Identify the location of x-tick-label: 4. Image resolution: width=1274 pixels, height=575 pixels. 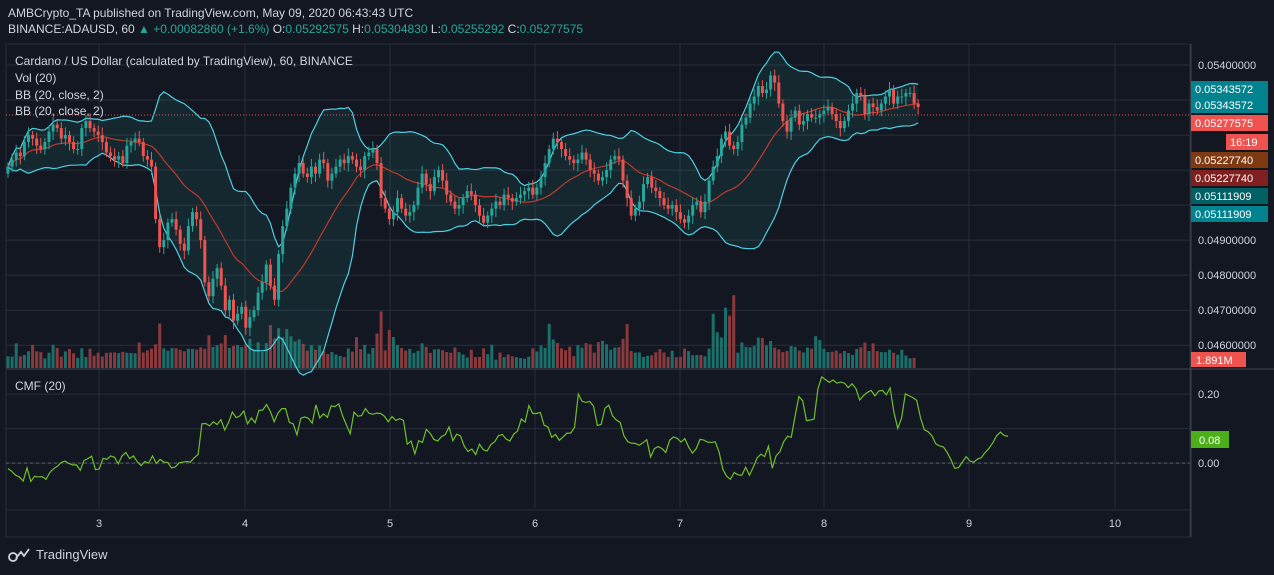
(245, 524).